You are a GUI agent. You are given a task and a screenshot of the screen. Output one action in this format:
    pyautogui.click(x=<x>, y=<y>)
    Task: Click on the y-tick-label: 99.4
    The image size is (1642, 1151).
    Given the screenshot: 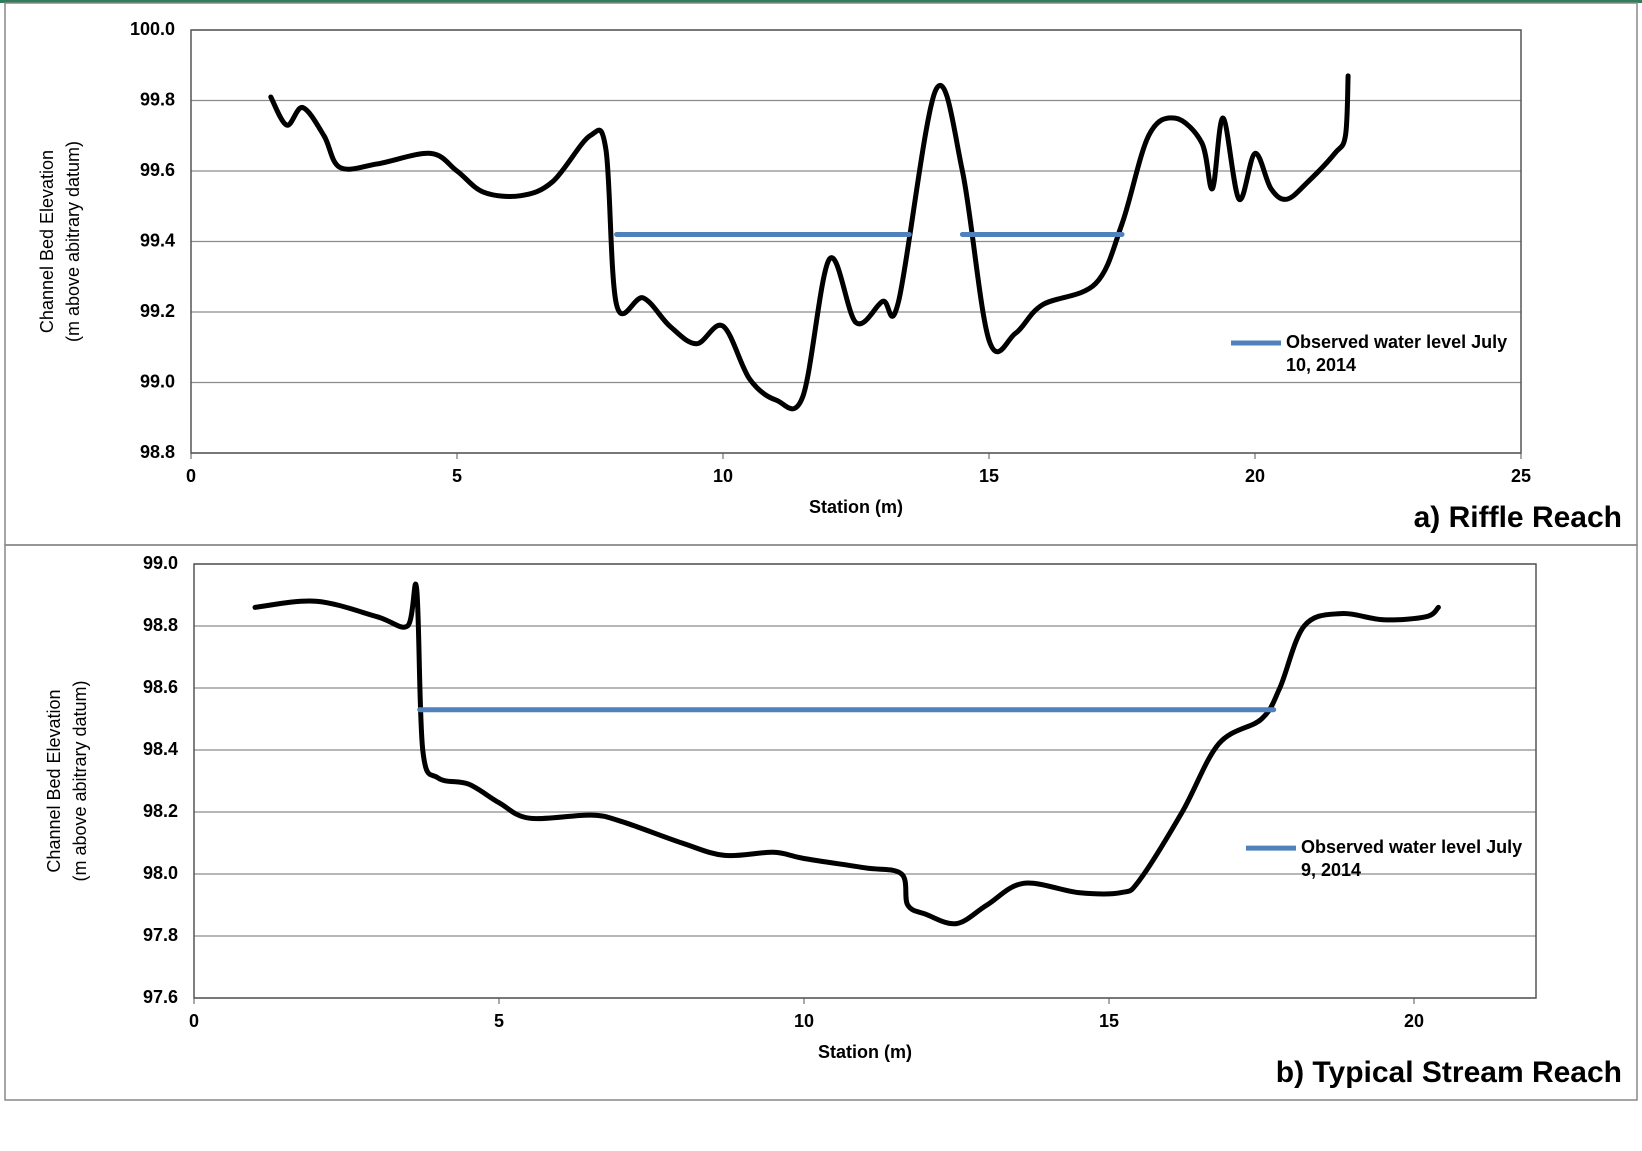 What is the action you would take?
    pyautogui.click(x=157, y=240)
    